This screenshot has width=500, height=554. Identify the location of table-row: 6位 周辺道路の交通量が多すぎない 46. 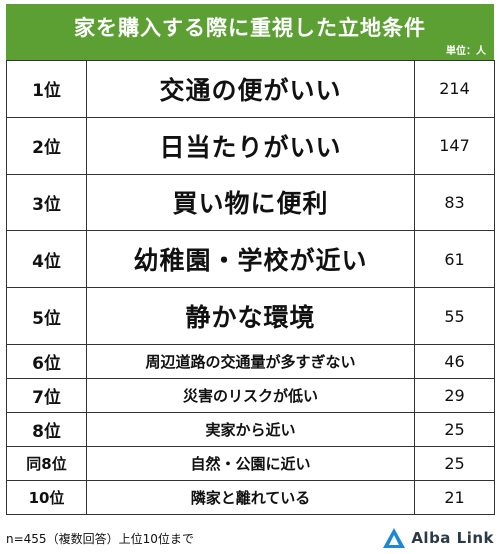
(250, 361).